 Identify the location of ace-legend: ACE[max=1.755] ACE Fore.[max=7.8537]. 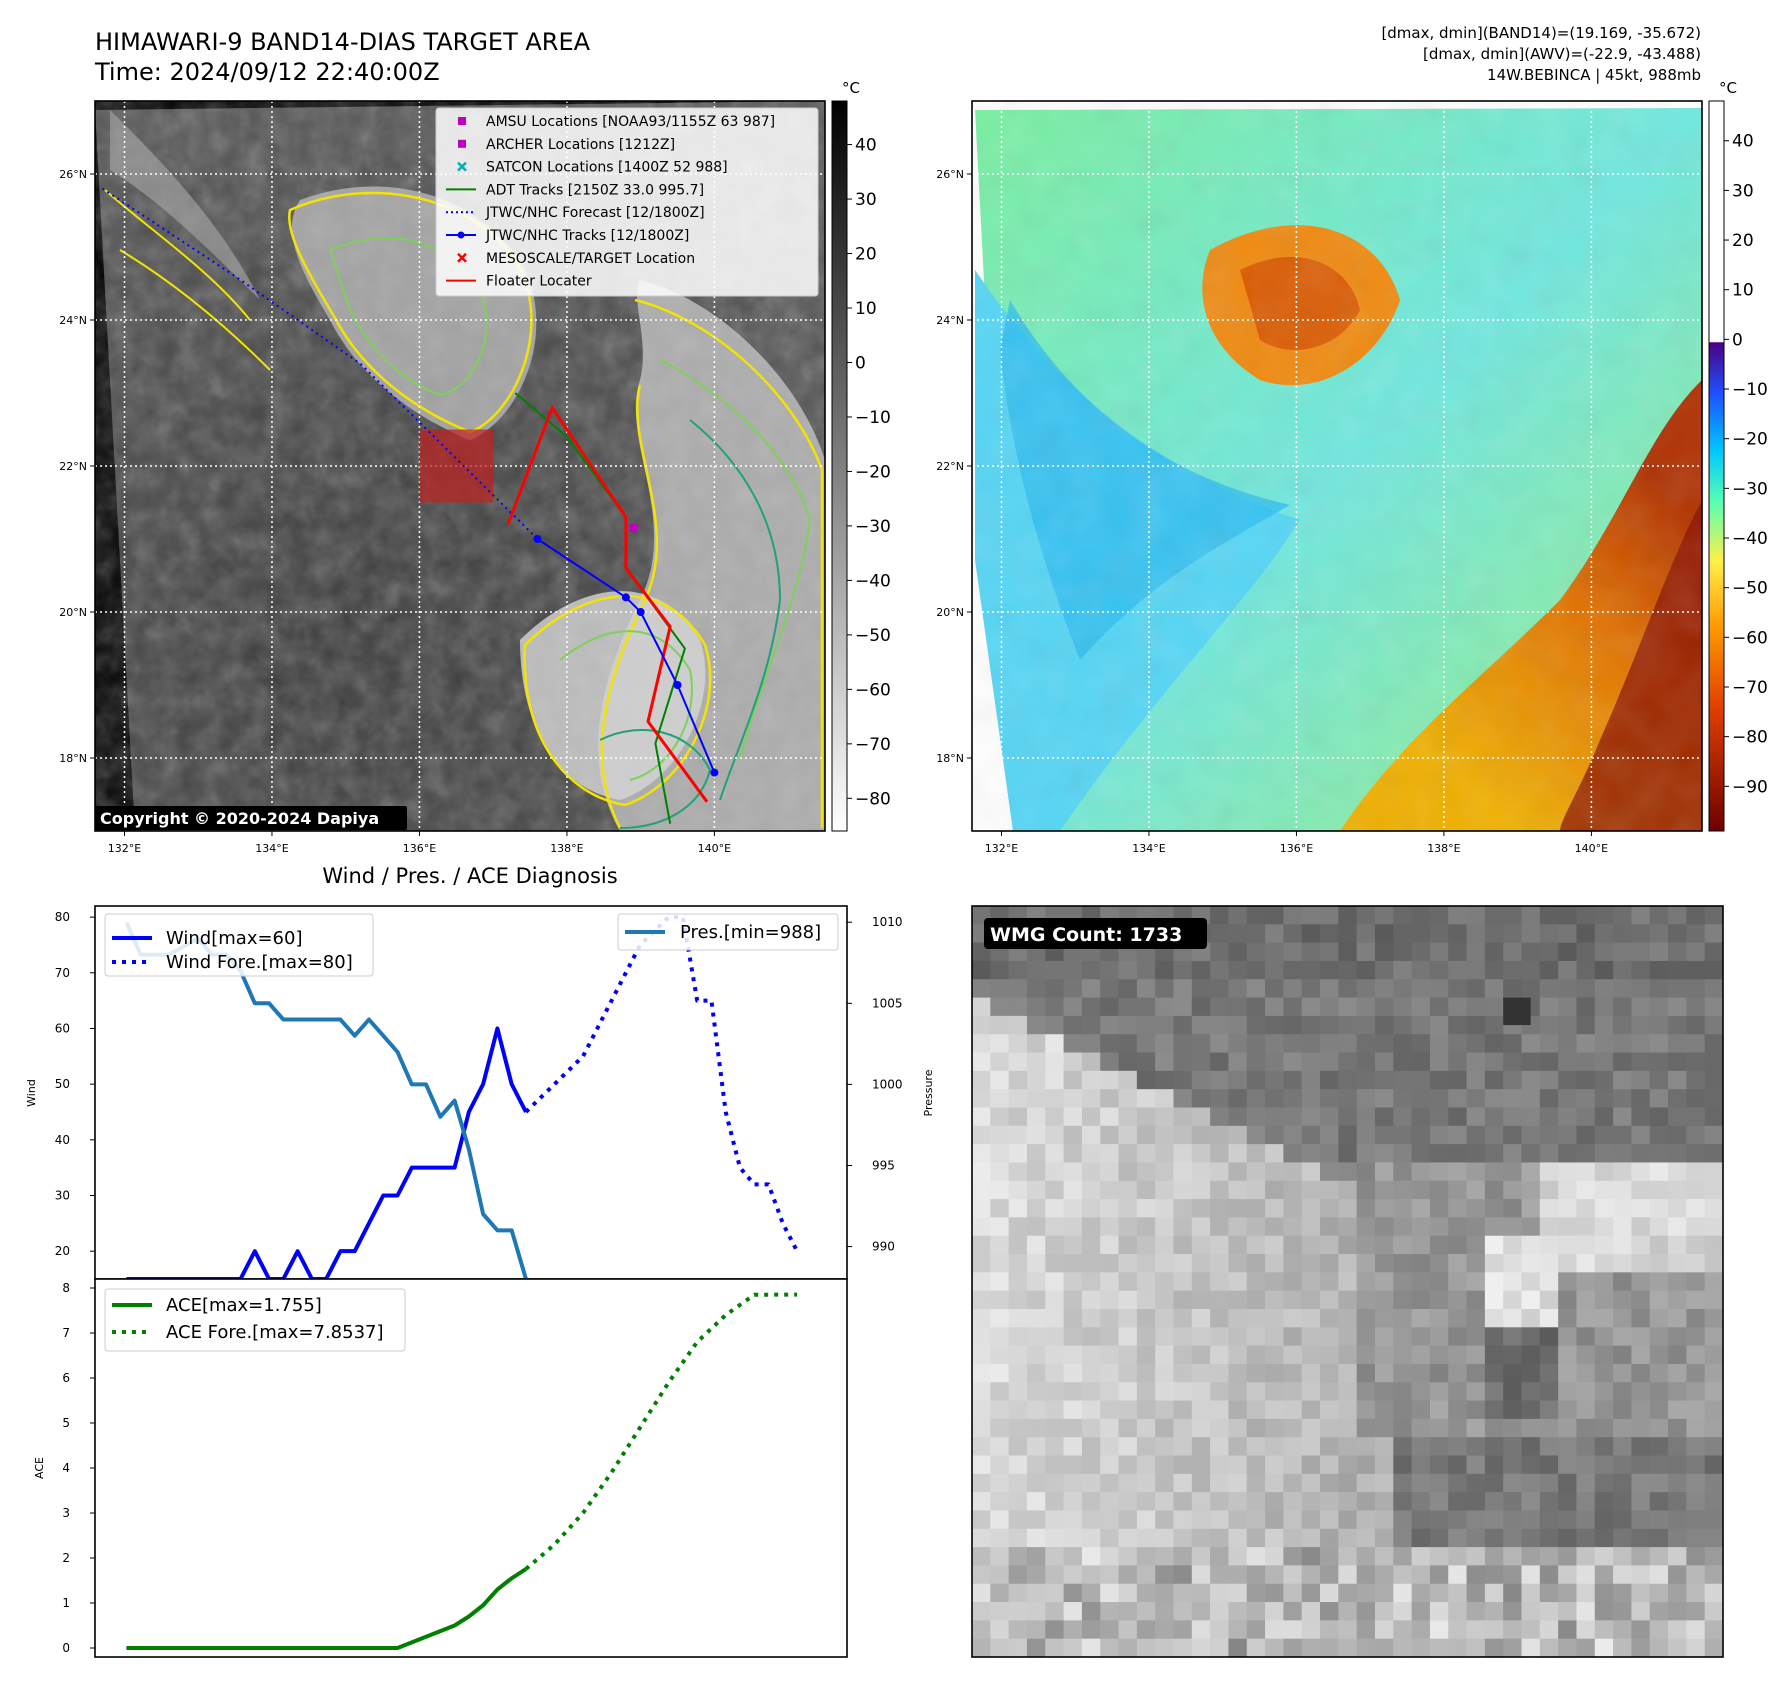
(255, 1320).